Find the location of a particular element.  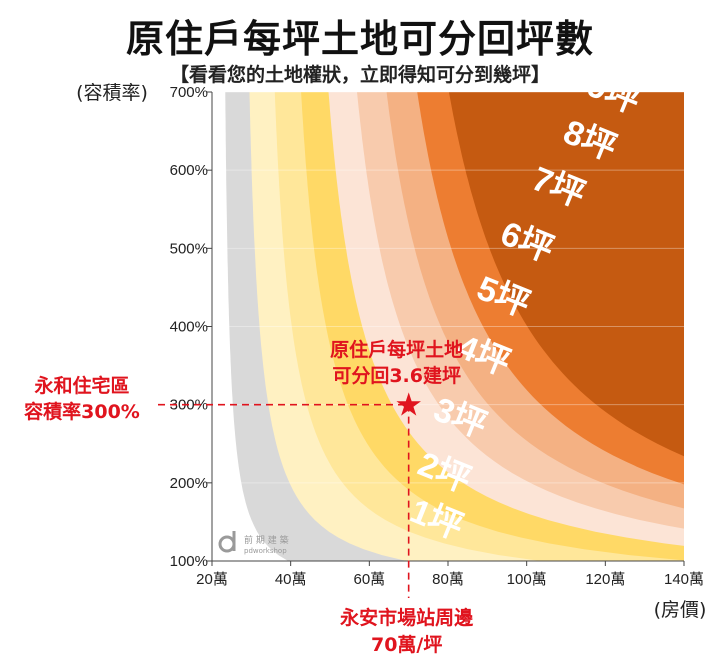

y-tick-label: 200% is located at coordinates (189, 483).